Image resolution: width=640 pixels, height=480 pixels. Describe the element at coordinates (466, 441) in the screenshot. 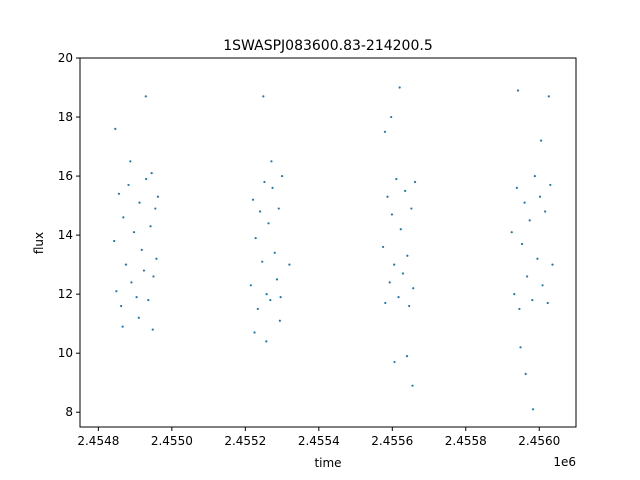

I see `x-tick-label: 2.4558` at that location.